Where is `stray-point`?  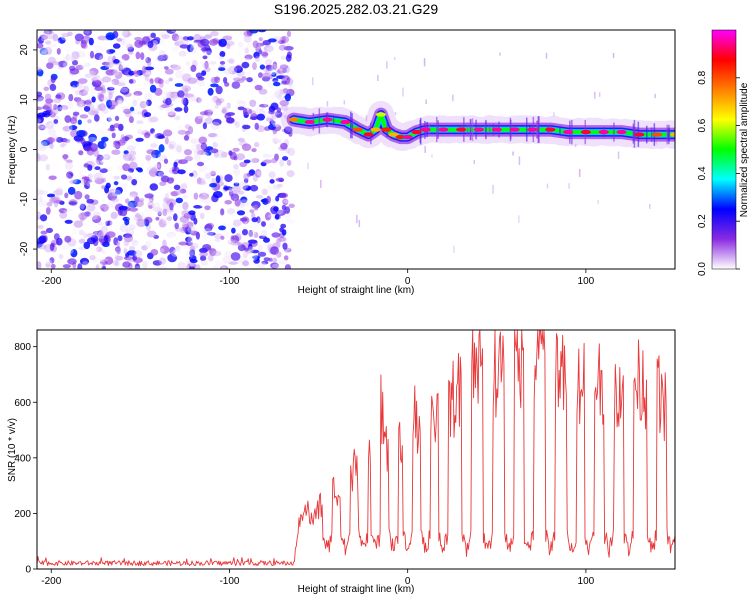
stray-point is located at coordinates (432, 156).